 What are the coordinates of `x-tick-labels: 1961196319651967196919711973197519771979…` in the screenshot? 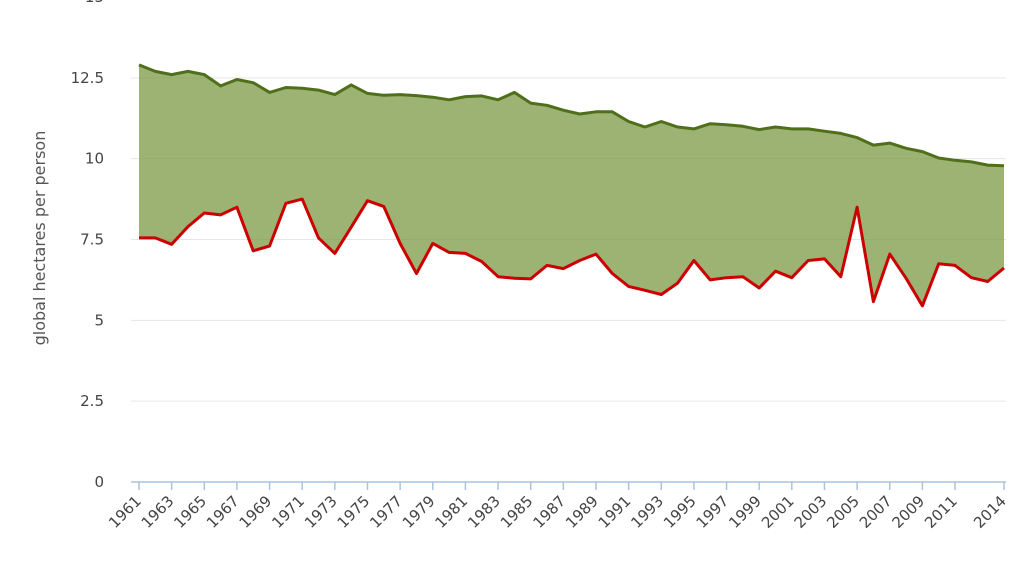 It's located at (557, 512).